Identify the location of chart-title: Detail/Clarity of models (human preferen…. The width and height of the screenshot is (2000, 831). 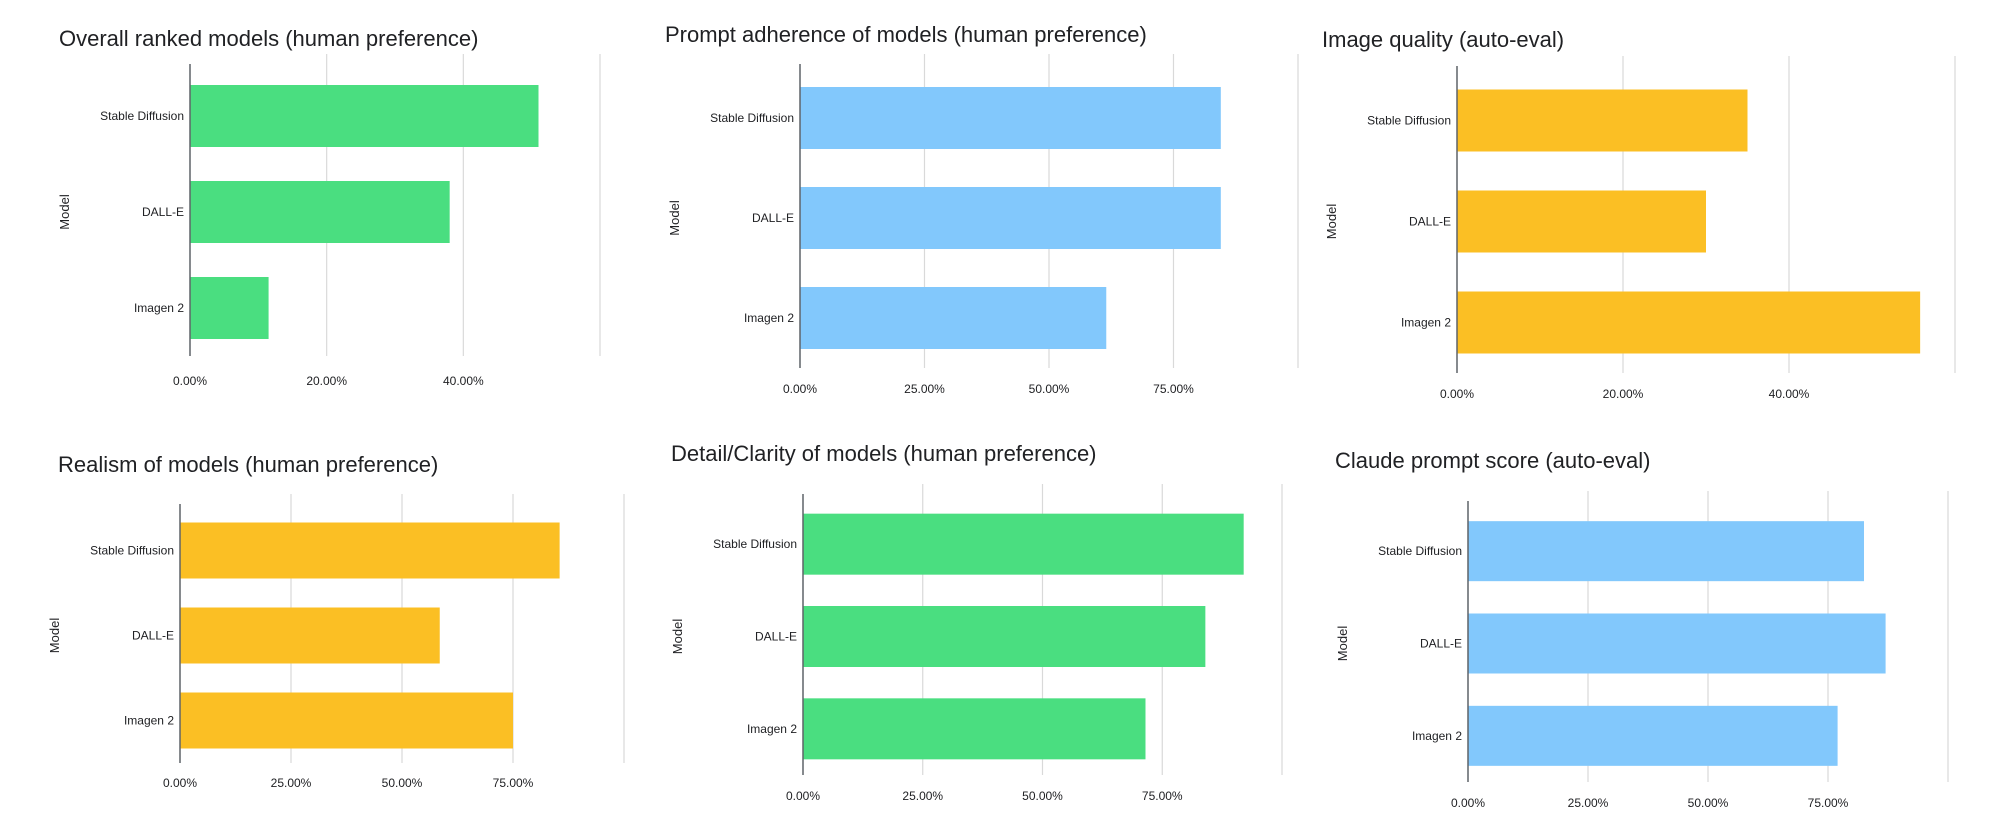
(884, 453).